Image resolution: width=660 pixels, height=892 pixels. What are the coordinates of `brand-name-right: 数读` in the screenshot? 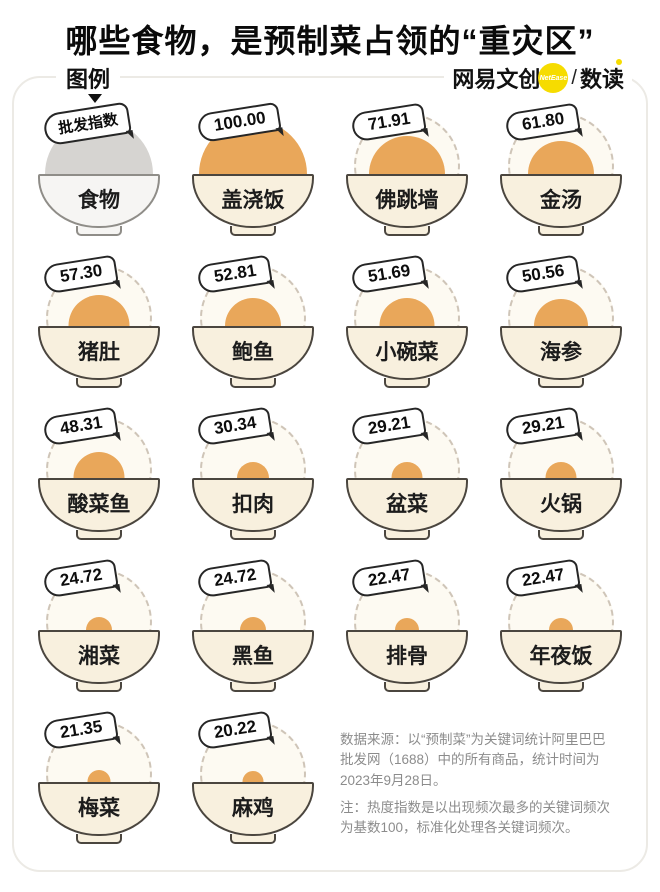 It's located at (601, 76).